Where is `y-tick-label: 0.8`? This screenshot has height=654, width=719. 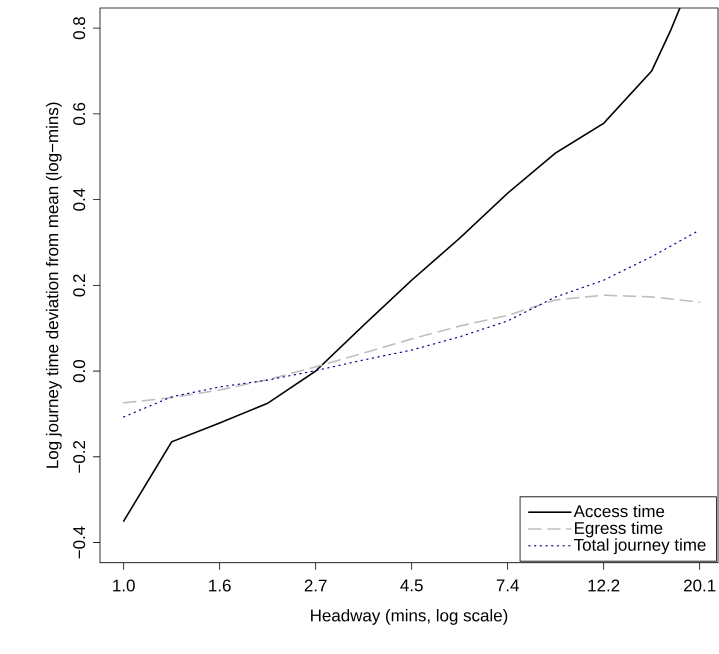 y-tick-label: 0.8 is located at coordinates (79, 28).